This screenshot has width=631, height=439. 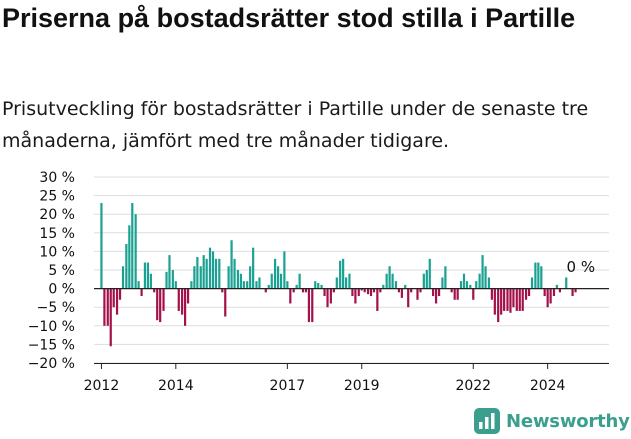 What do you see at coordinates (473, 386) in the screenshot?
I see `x-tick-label: 2022` at bounding box center [473, 386].